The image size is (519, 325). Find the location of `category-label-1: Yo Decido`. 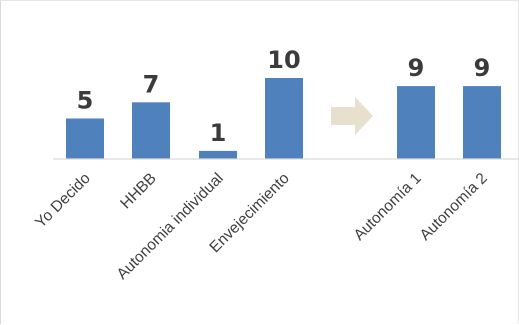

category-label-1: Yo Decido is located at coordinates (63, 201).